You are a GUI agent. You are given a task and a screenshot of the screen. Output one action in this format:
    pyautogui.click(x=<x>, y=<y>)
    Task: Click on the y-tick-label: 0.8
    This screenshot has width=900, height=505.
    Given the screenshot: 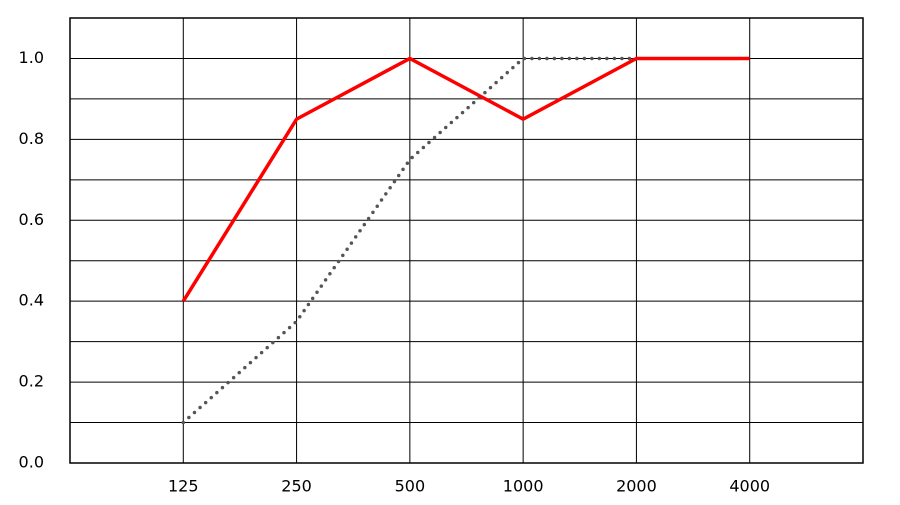 What is the action you would take?
    pyautogui.click(x=31, y=138)
    